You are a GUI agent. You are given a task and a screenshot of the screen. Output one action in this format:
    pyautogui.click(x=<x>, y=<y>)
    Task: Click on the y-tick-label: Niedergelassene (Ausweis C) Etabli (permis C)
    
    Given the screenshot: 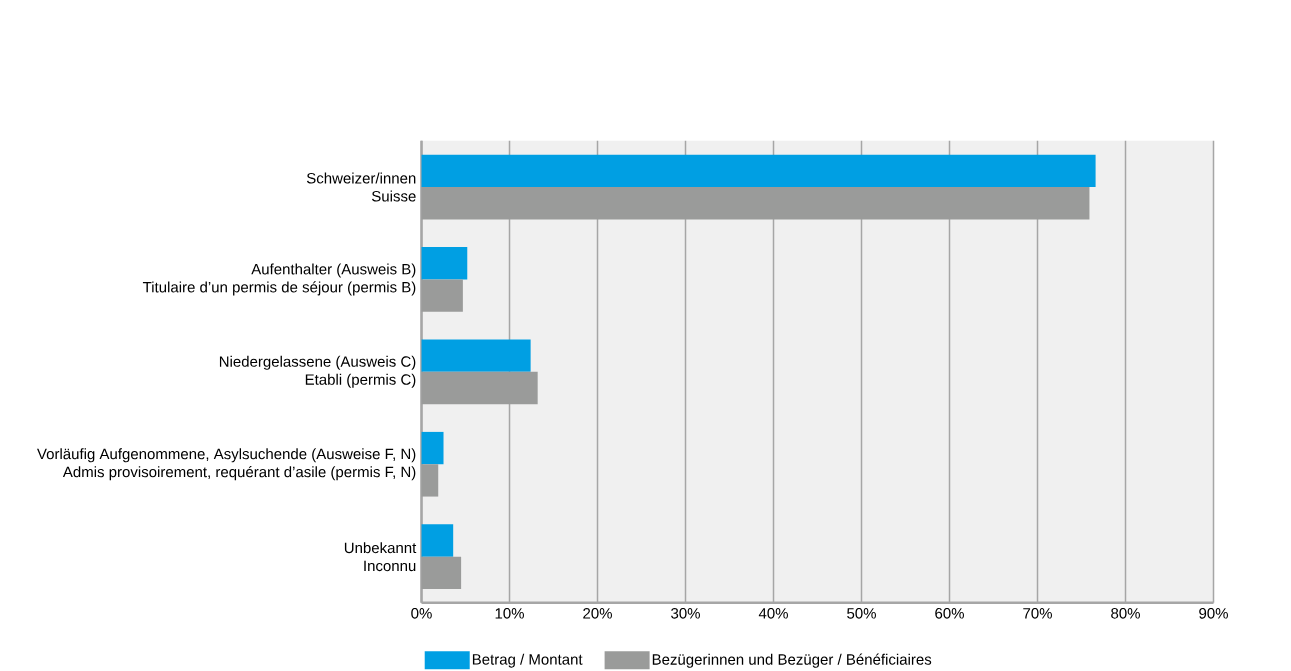 What is the action you would take?
    pyautogui.click(x=317, y=371)
    